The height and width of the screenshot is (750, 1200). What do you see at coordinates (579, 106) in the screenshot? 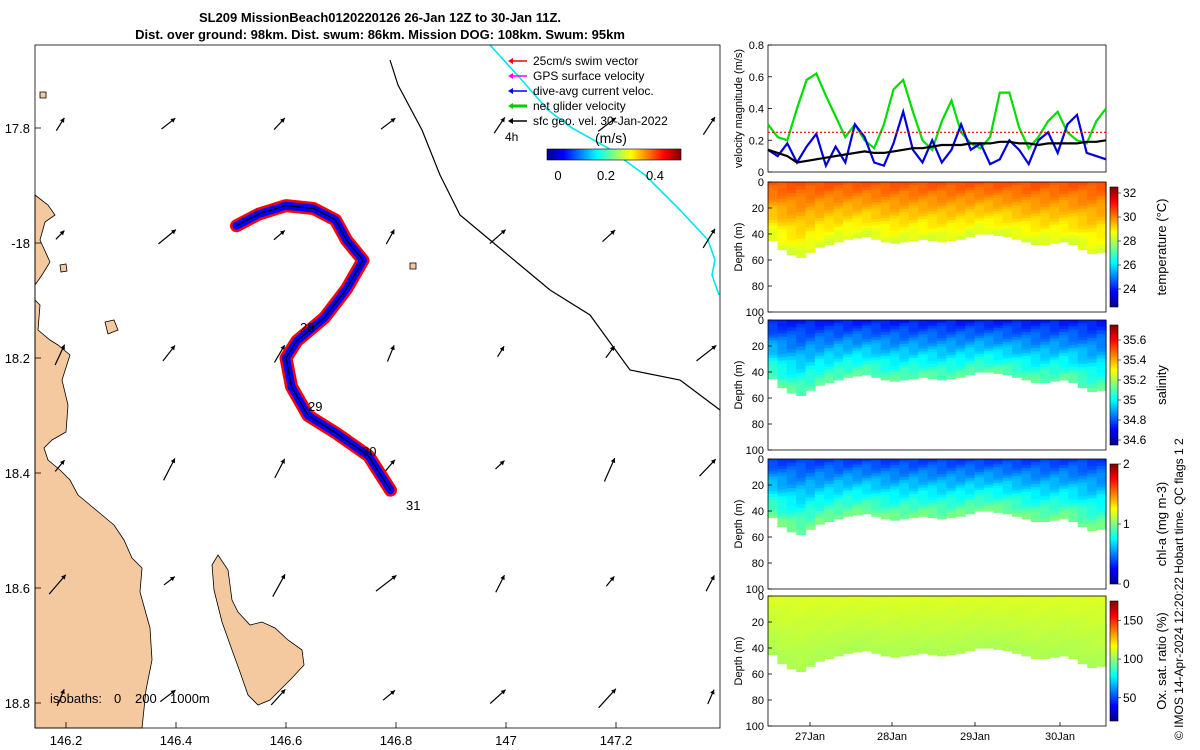
I see `legend-entry: net glider velocity` at bounding box center [579, 106].